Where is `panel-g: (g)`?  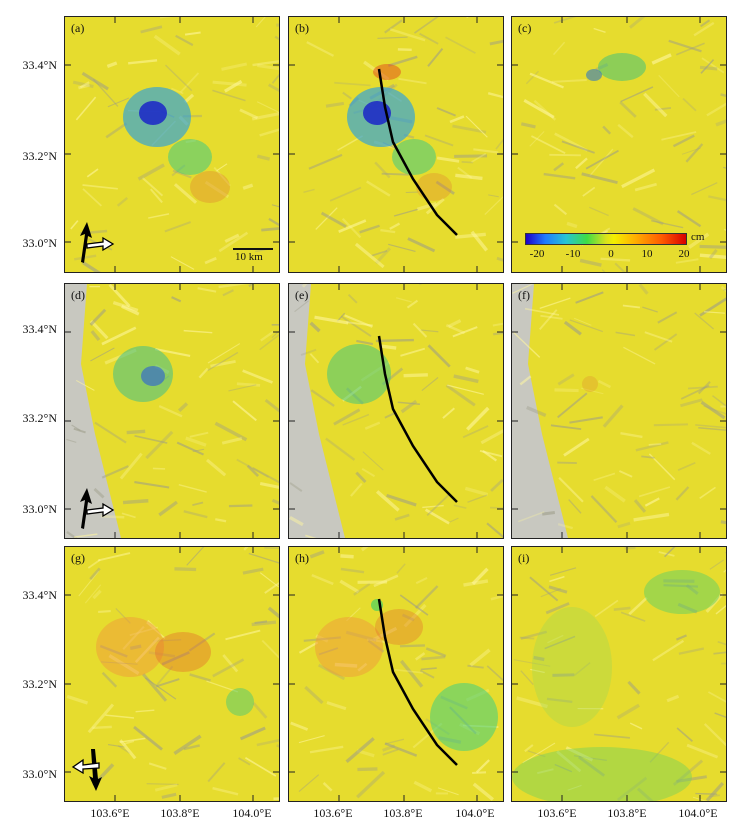
panel-g: (g) is located at coordinates (172, 674).